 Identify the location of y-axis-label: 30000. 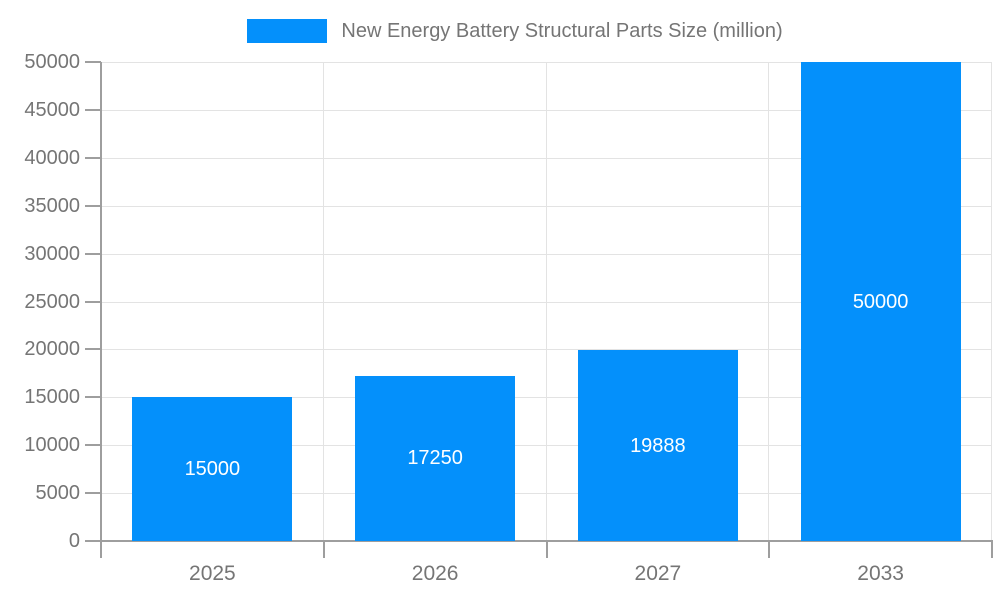
(52, 253).